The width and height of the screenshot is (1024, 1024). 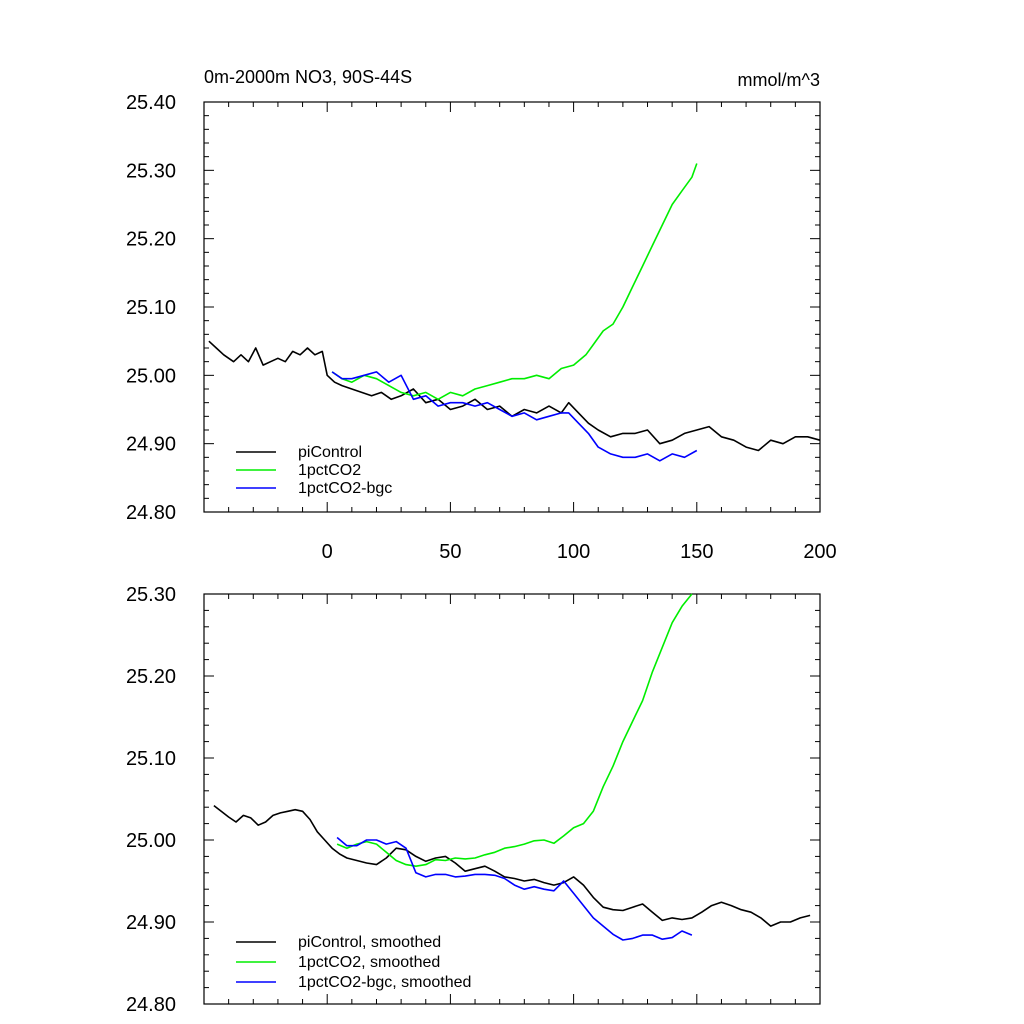 I want to click on x-tick-label: 100, so click(x=573, y=552).